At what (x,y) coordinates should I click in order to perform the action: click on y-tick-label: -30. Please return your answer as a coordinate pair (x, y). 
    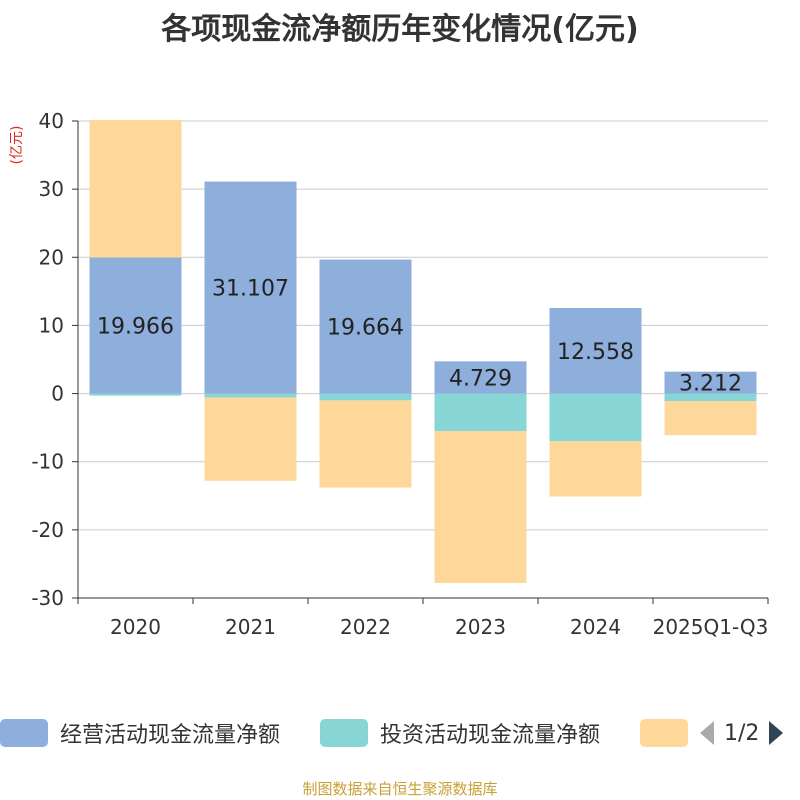
    Looking at the image, I should click on (47, 598).